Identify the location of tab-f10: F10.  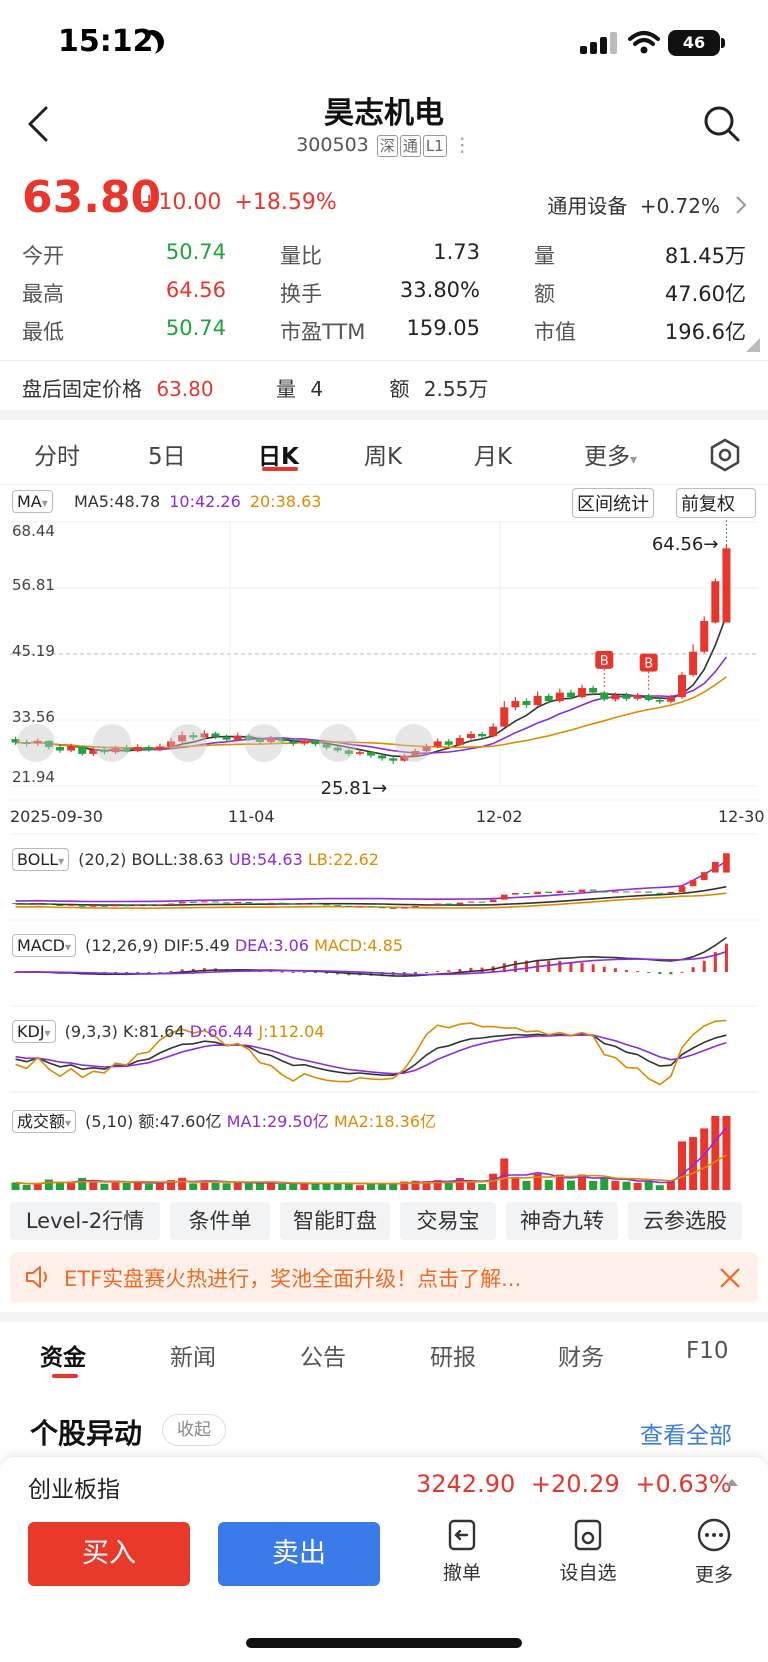
(707, 1351).